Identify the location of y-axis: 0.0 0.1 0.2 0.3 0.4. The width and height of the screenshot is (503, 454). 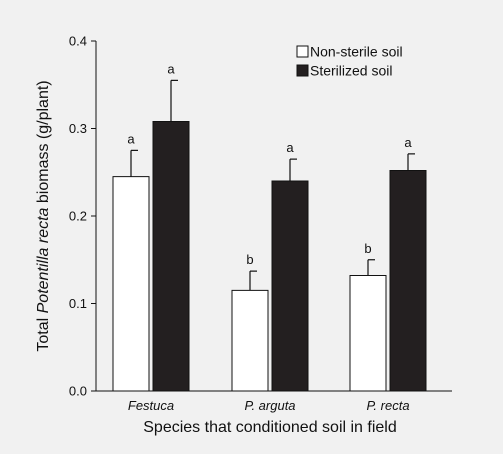
(83, 216).